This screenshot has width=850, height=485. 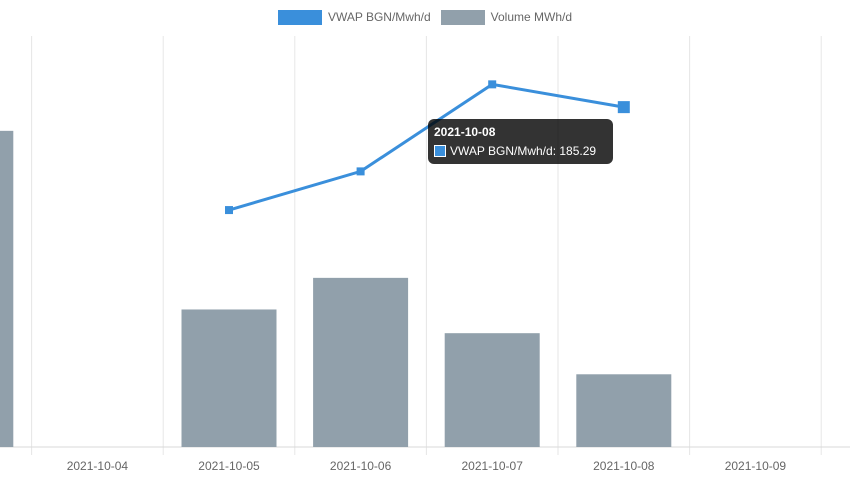 I want to click on x-tick-label: 2021-10-06, so click(x=361, y=466).